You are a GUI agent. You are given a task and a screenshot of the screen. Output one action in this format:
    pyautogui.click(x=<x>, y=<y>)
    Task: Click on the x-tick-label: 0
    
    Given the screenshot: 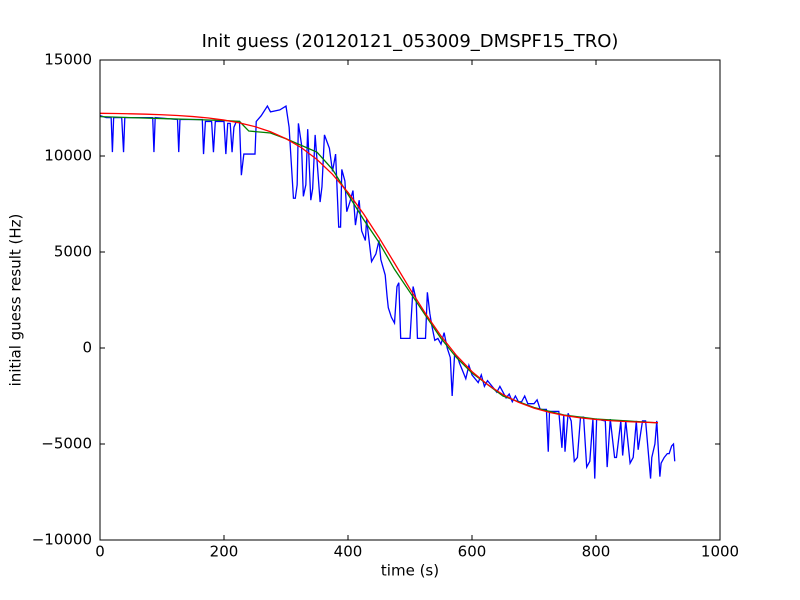 What is the action you would take?
    pyautogui.click(x=100, y=552)
    